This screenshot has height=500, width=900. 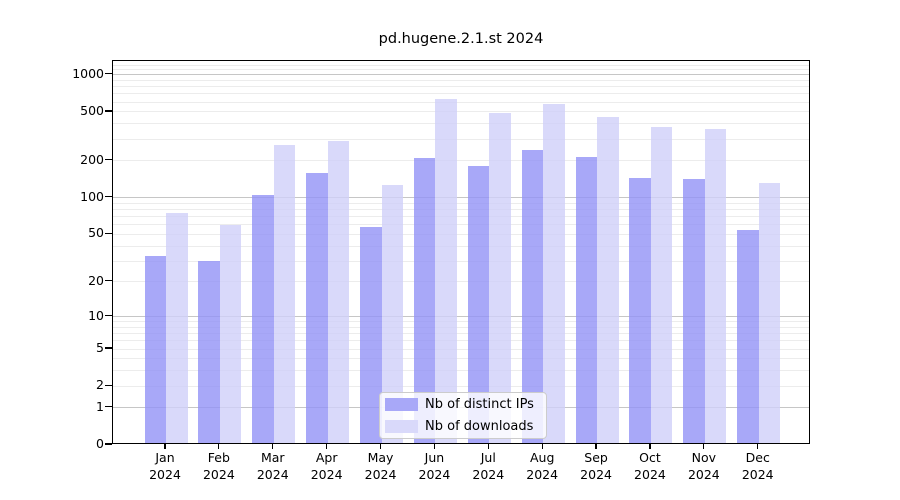 I want to click on month-label: Apr, so click(x=326, y=457).